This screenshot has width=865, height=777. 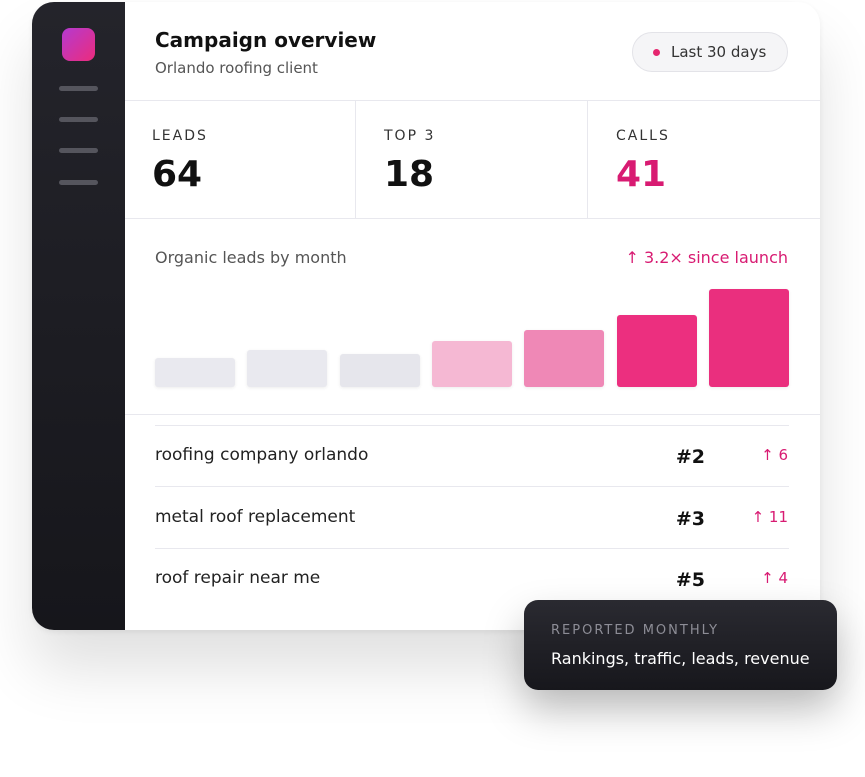 What do you see at coordinates (78, 316) in the screenshot?
I see `sidebar` at bounding box center [78, 316].